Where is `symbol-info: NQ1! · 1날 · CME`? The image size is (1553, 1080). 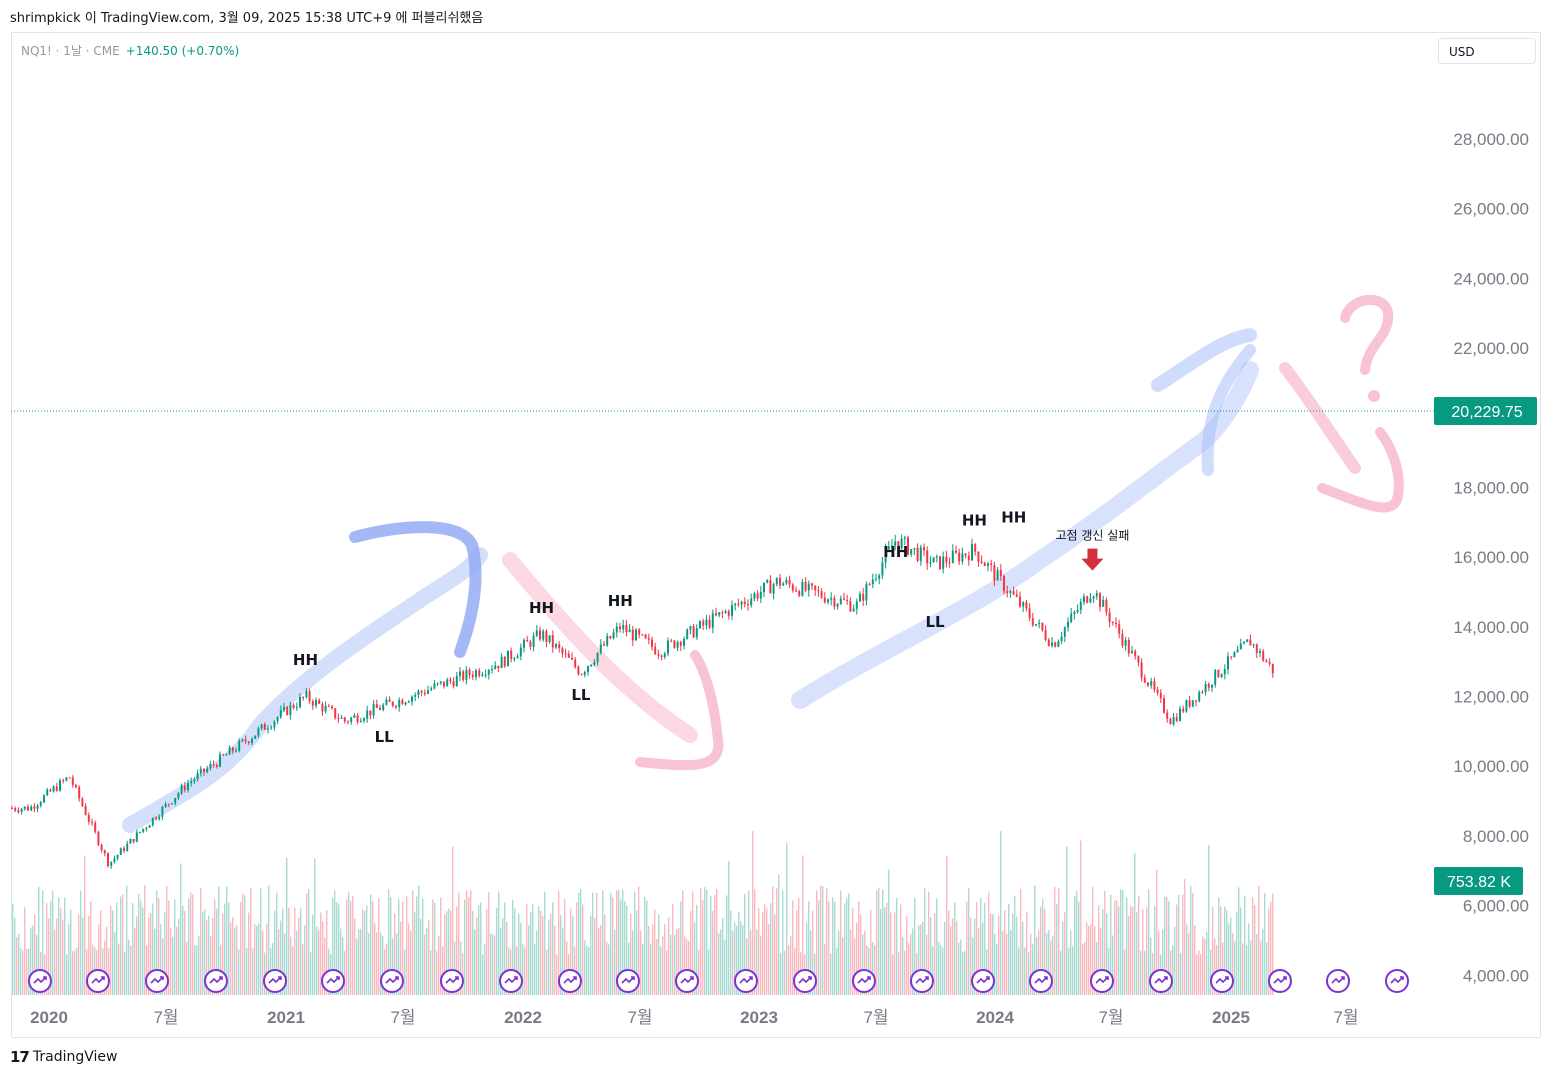 symbol-info: NQ1! · 1날 · CME is located at coordinates (70, 51).